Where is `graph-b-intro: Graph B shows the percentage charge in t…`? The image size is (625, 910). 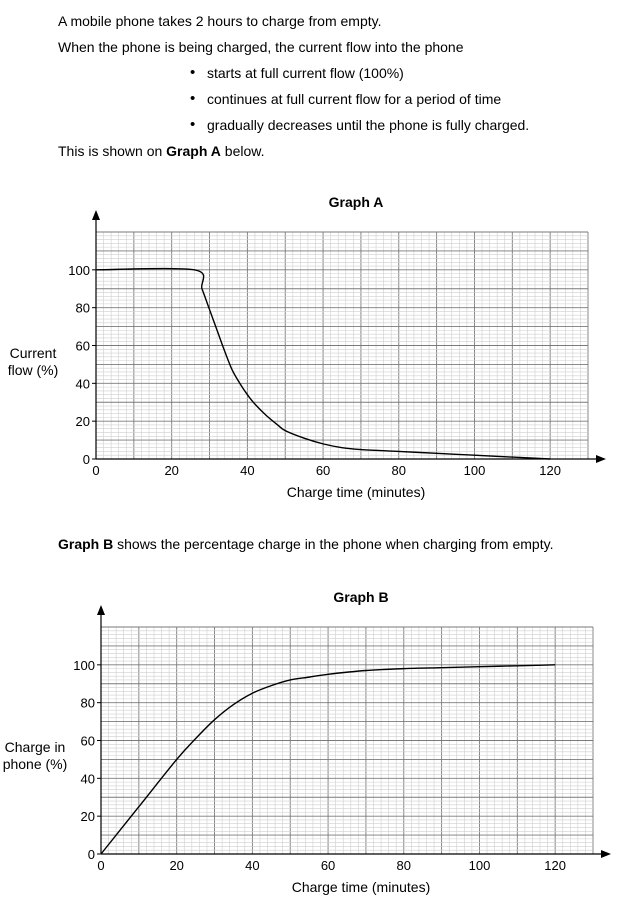 graph-b-intro: Graph B shows the percentage charge in t… is located at coordinates (305, 544).